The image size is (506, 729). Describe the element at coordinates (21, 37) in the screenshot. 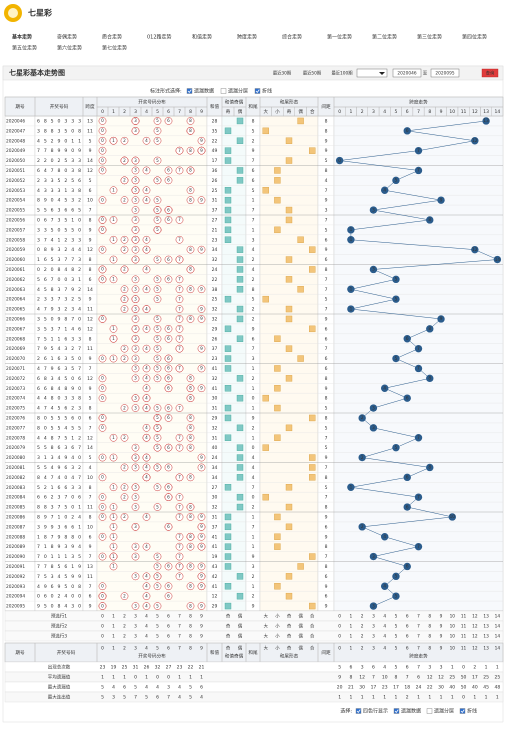

I see `nav-link: 基本走势` at that location.